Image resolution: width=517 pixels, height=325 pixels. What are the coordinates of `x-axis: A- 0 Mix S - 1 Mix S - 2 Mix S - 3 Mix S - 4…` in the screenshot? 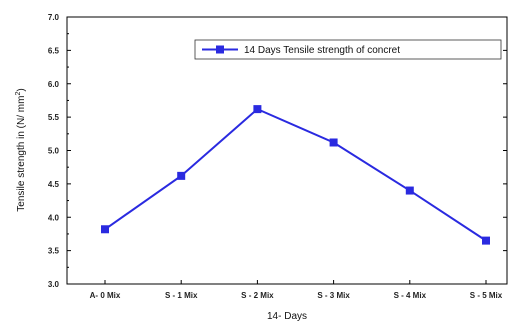 It's located at (296, 290).